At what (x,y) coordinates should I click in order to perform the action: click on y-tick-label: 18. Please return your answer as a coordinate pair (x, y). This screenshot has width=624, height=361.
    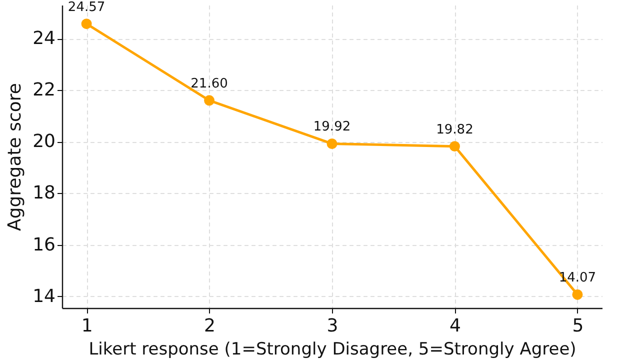
    Looking at the image, I should click on (44, 193).